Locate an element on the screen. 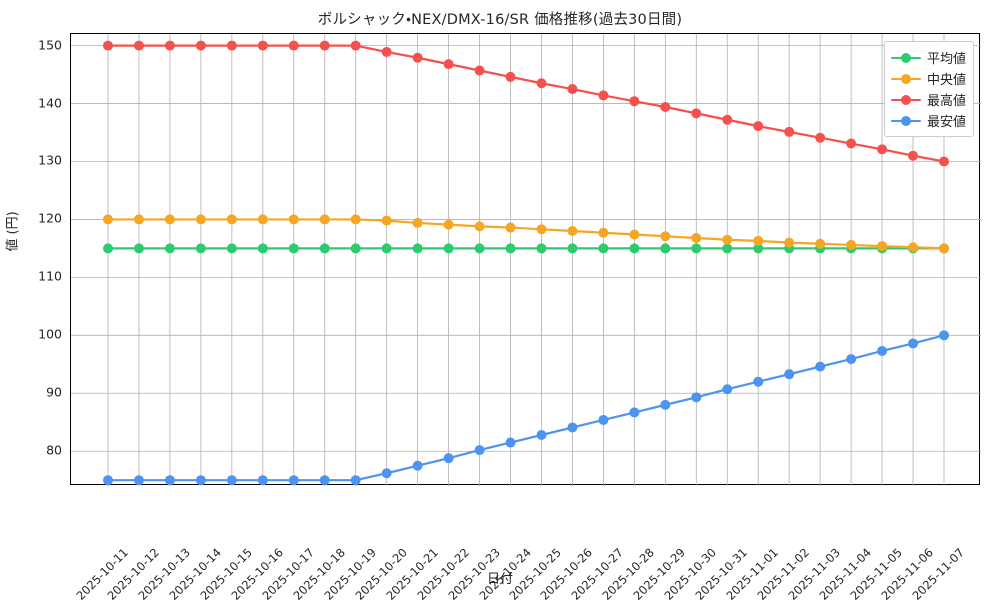  y-tick-label: 100 is located at coordinates (50, 334).